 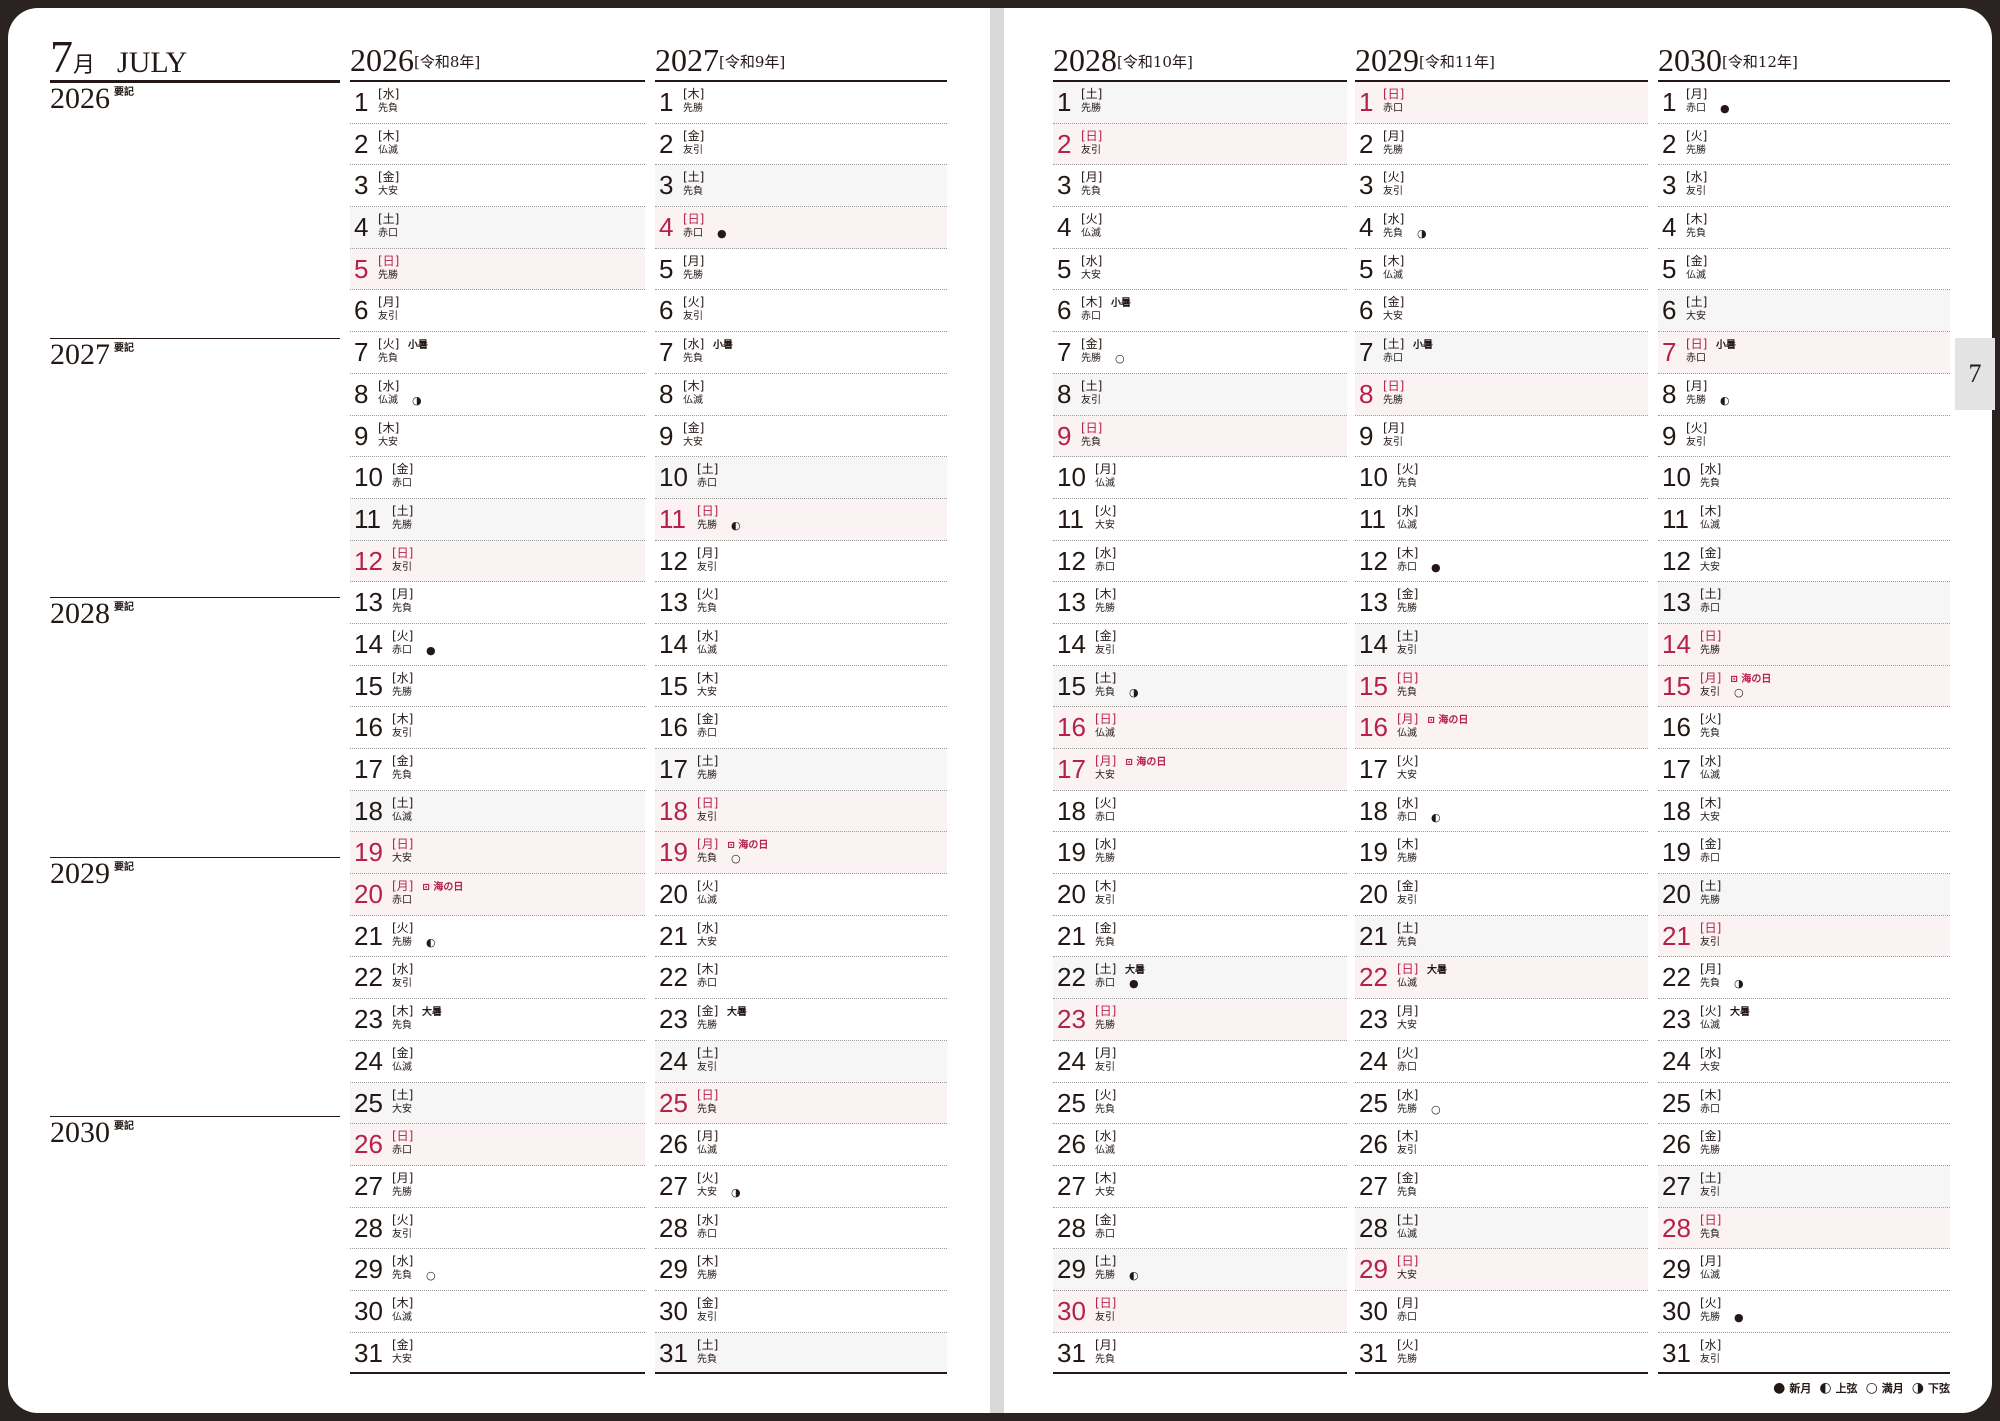 I want to click on day-row: 17 [月] 大安 ⊡ 海の日, so click(x=1200, y=770).